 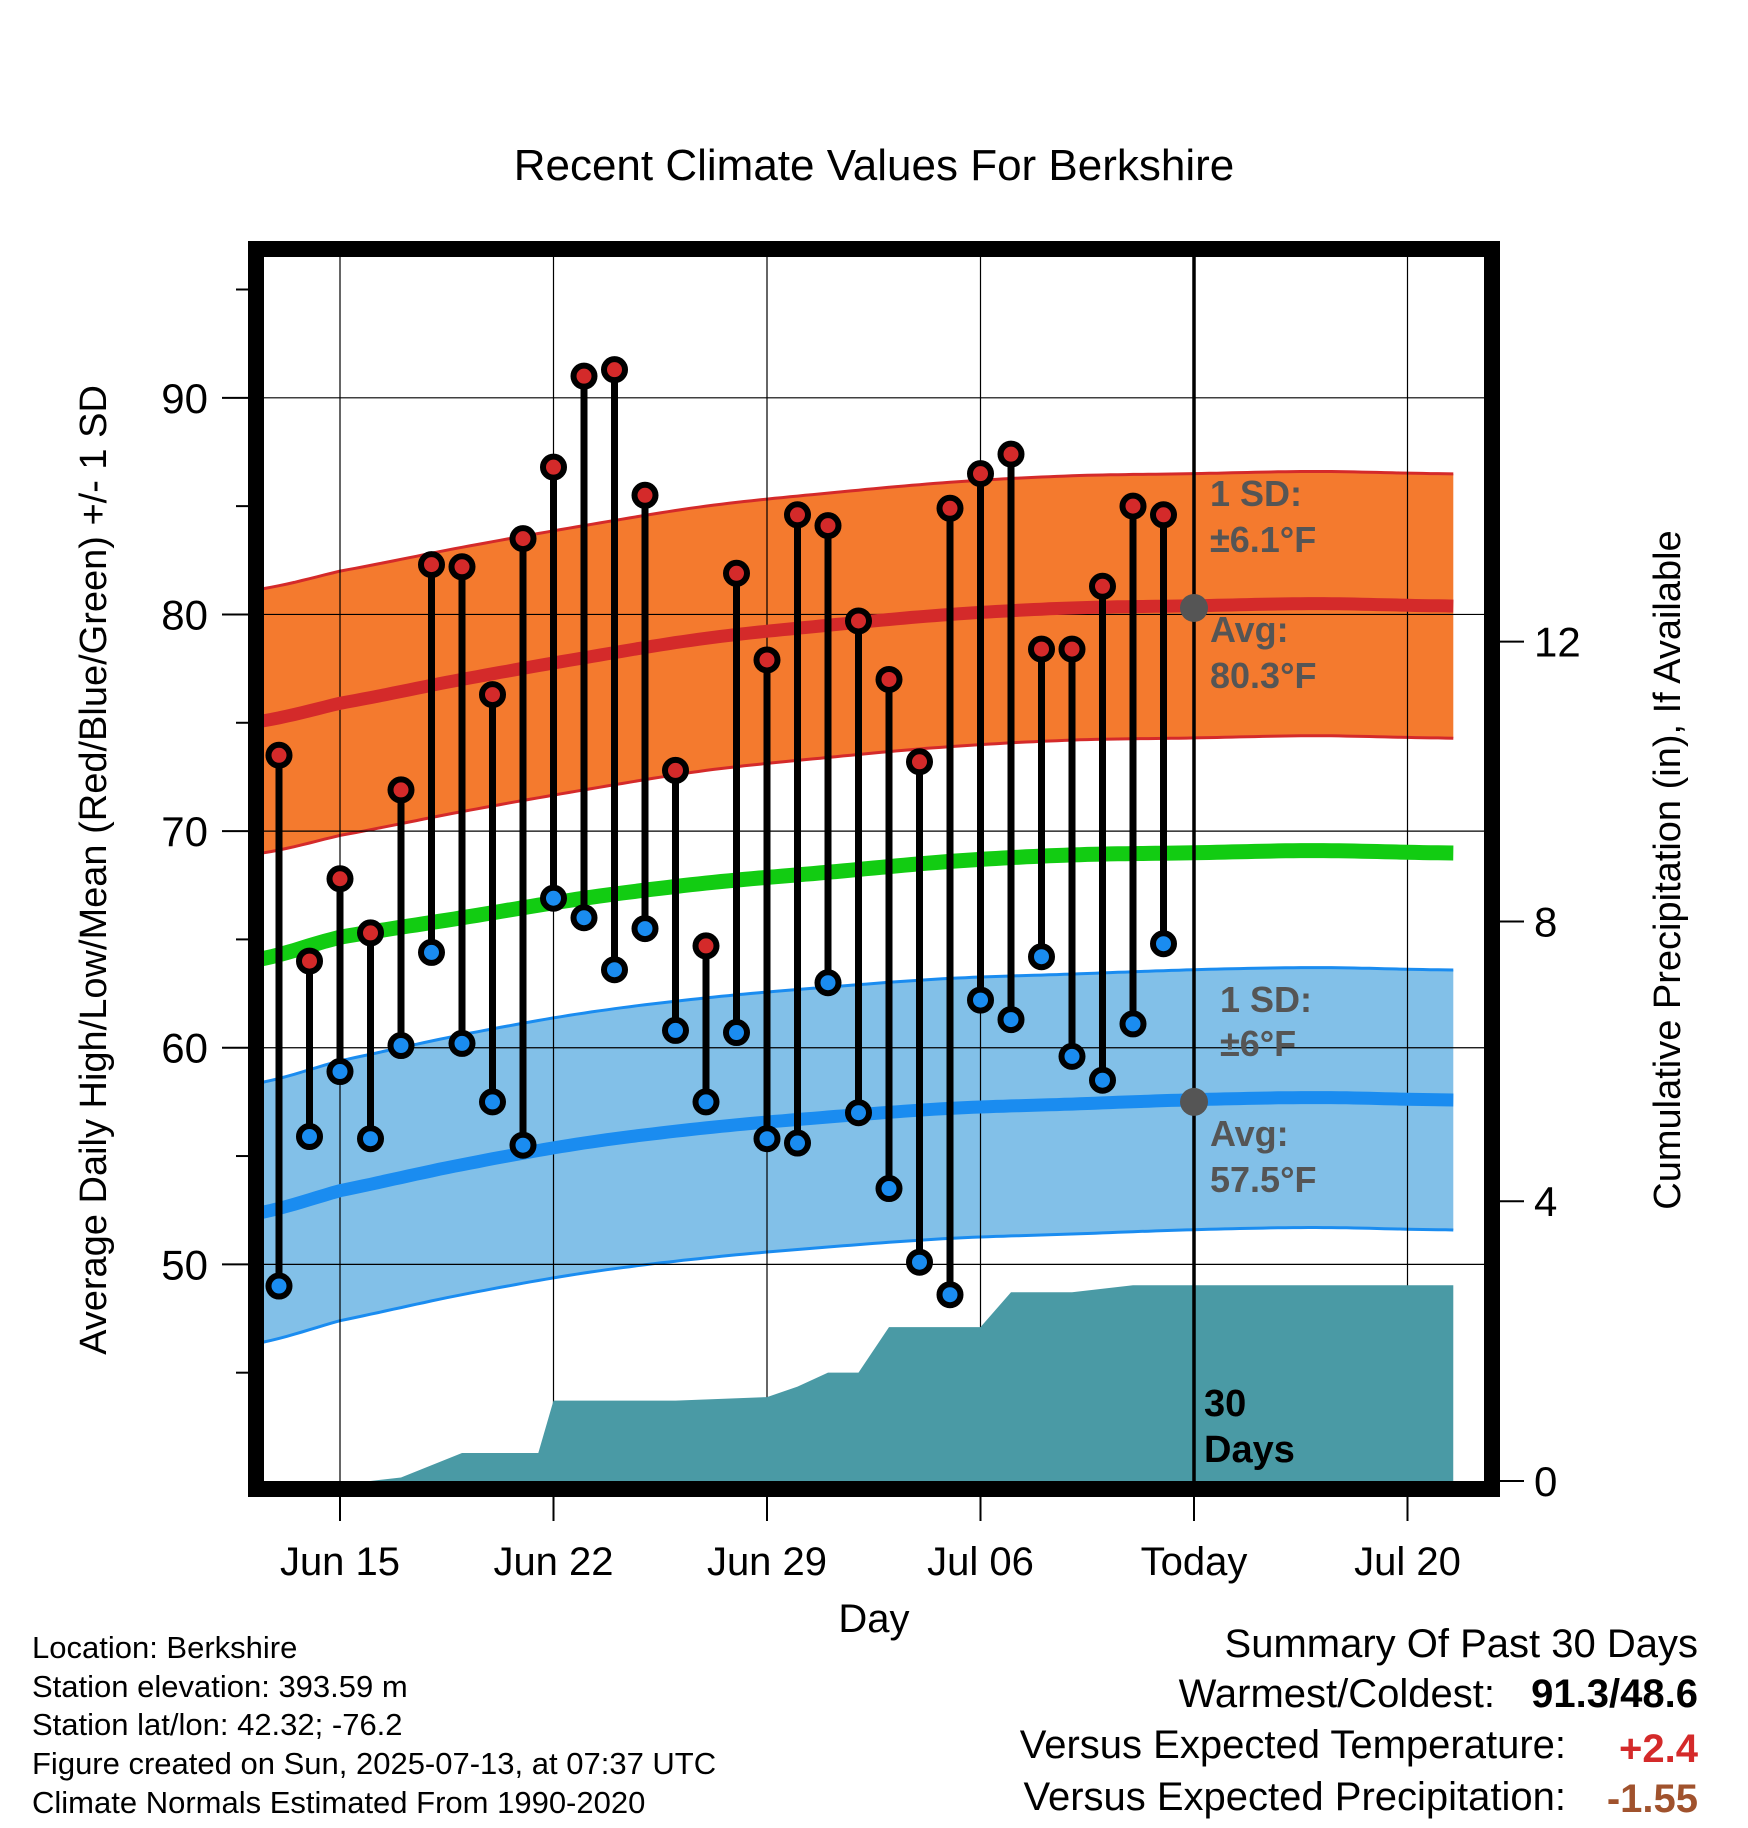 I want to click on y-tick-label: 50, so click(x=184, y=1264).